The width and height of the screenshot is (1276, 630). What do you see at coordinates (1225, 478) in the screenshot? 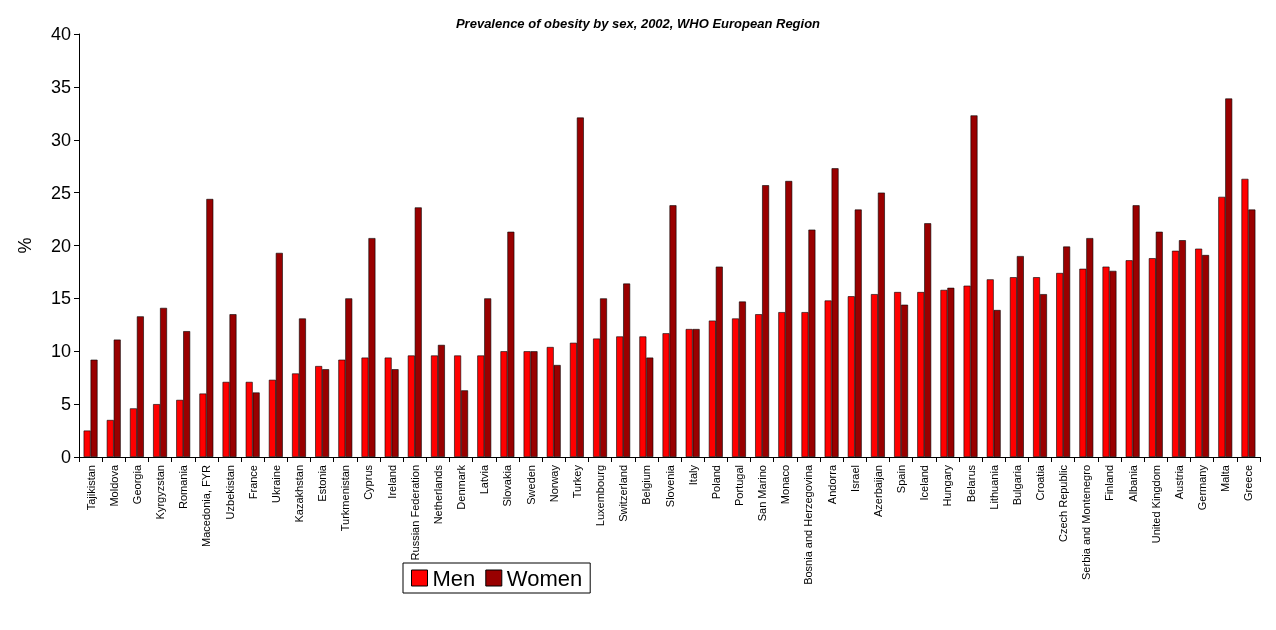
I see `x-tick-label: Malta` at bounding box center [1225, 478].